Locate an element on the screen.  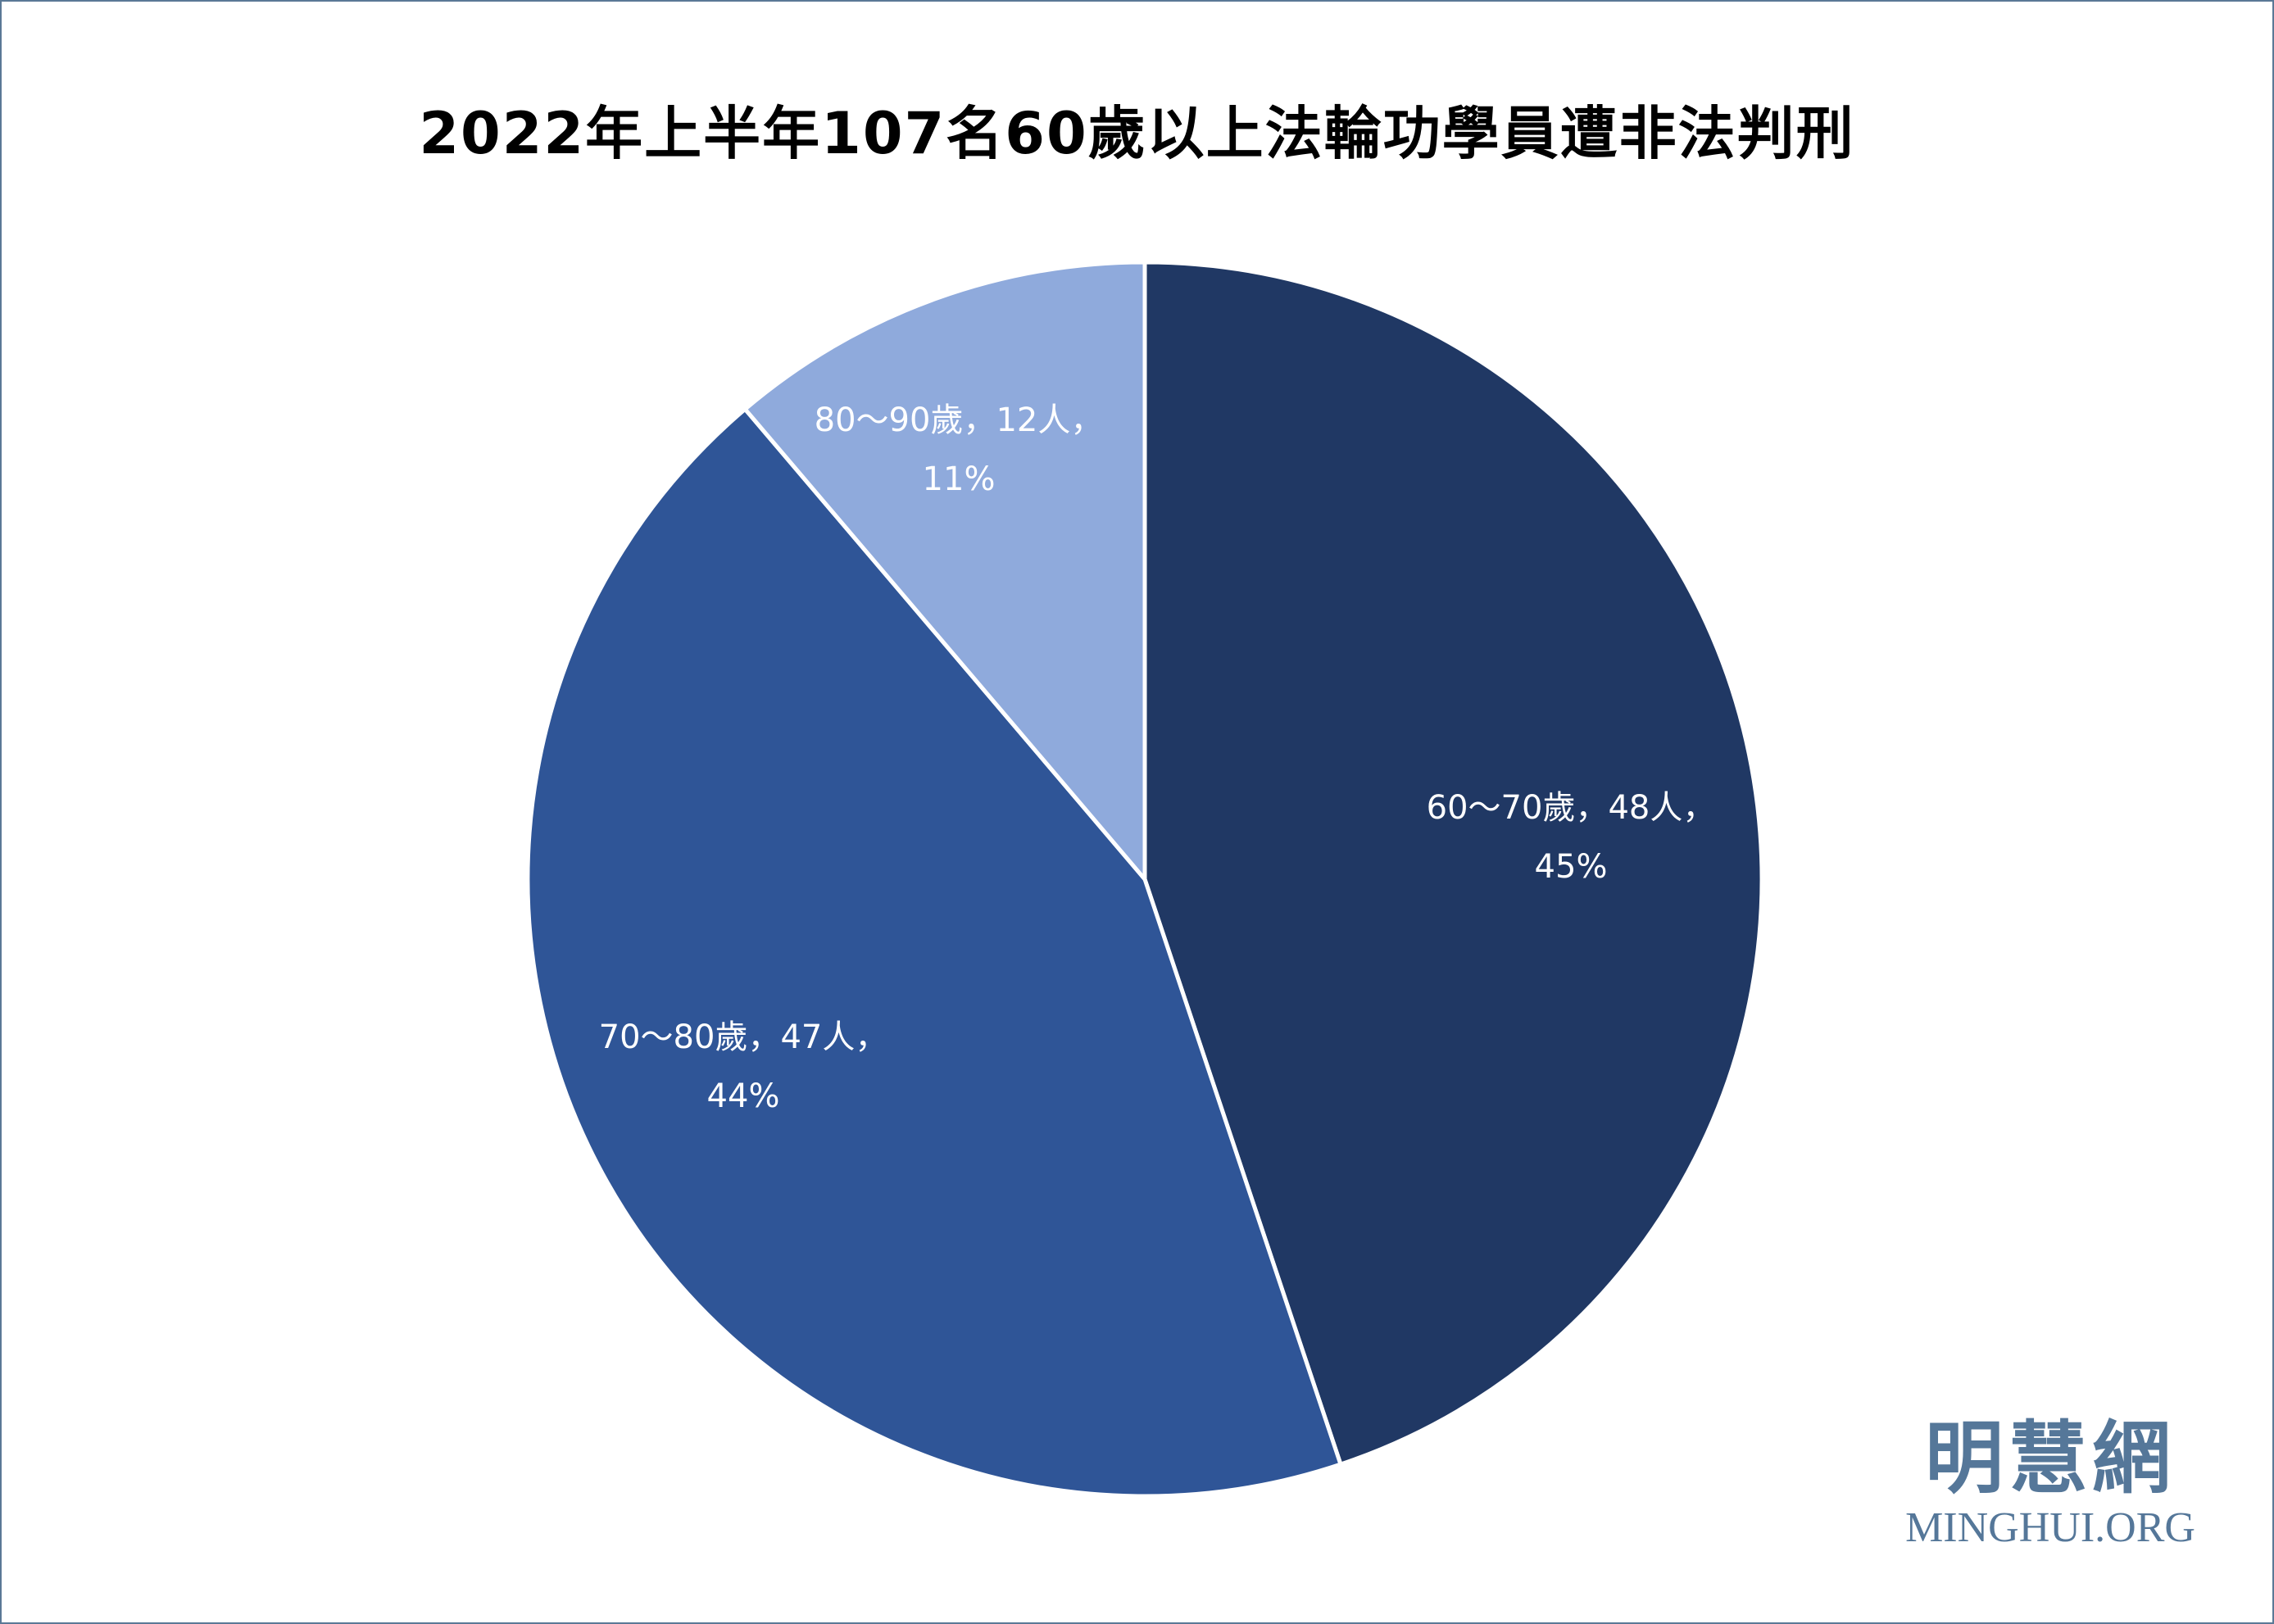
logo-english: MINGHUI.ORG is located at coordinates (2050, 1528).